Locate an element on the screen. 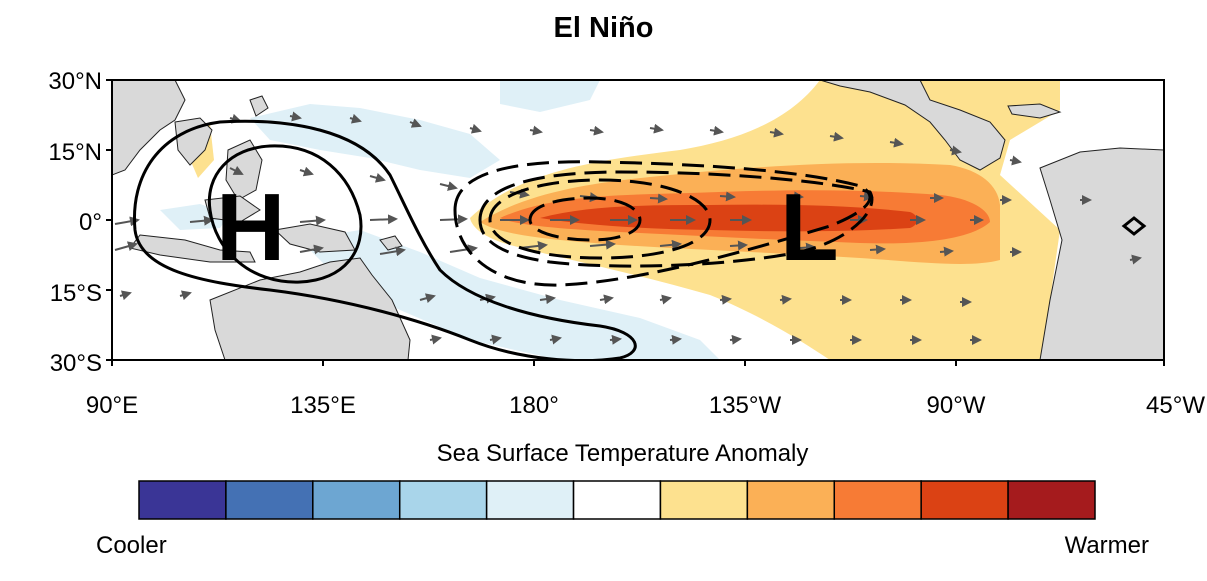  small-contour-diamond is located at coordinates (1134, 226).